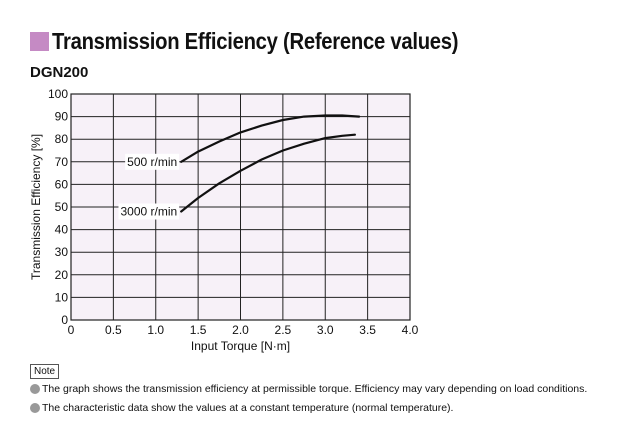 Image resolution: width=636 pixels, height=444 pixels. I want to click on x-tick-label: 2.5, so click(283, 330).